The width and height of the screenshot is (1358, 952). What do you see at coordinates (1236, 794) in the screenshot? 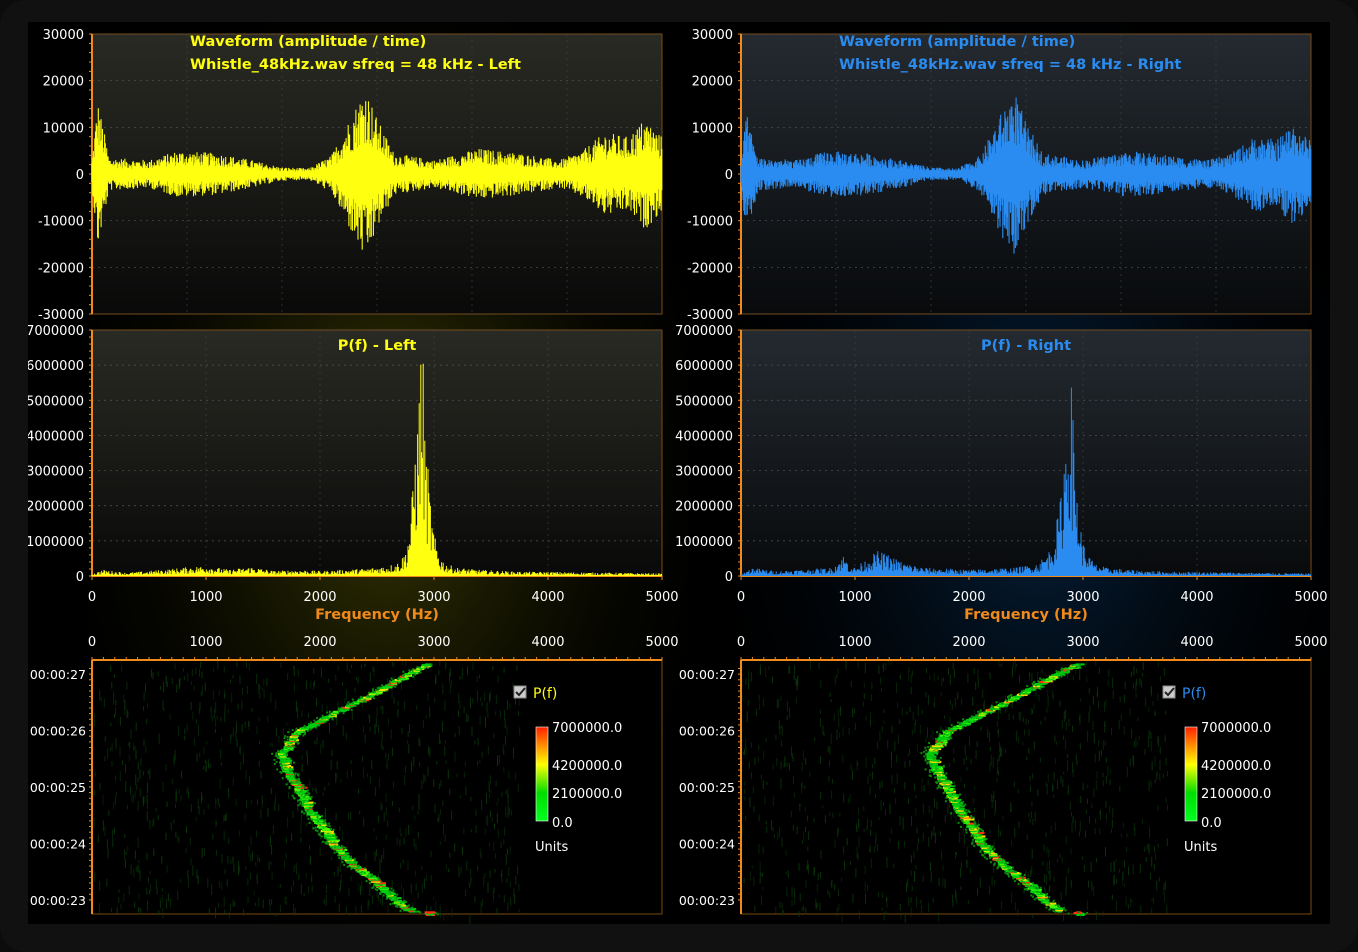
I see `color-scale-label: 2100000.0` at bounding box center [1236, 794].